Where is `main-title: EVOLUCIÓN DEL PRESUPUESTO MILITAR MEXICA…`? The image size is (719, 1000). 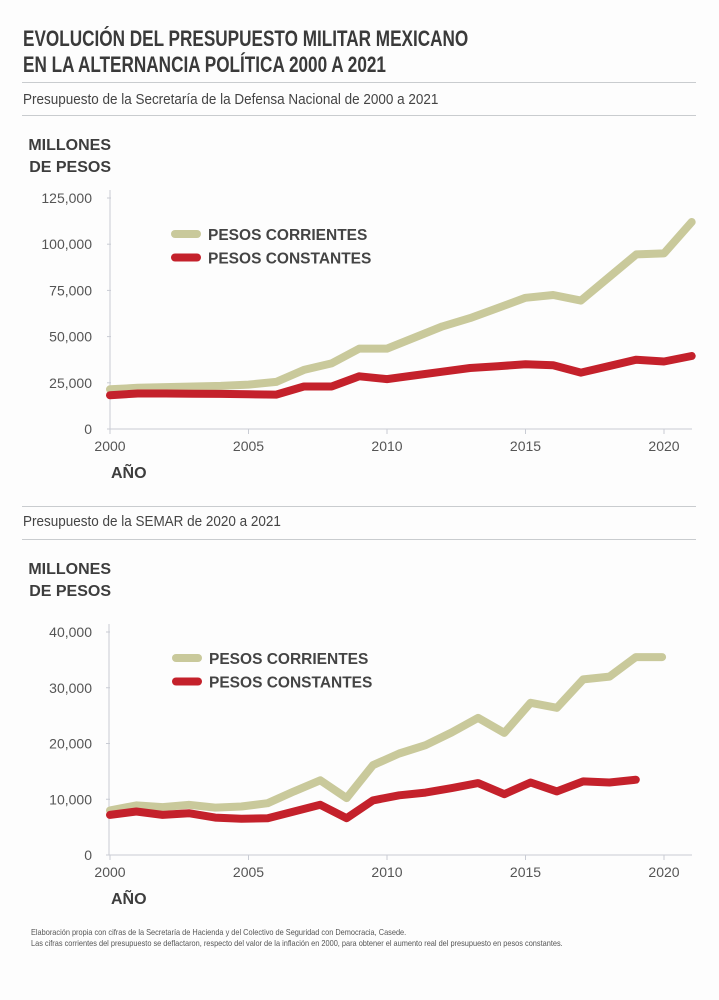 main-title: EVOLUCIÓN DEL PRESUPUESTO MILITAR MEXICA… is located at coordinates (245, 52).